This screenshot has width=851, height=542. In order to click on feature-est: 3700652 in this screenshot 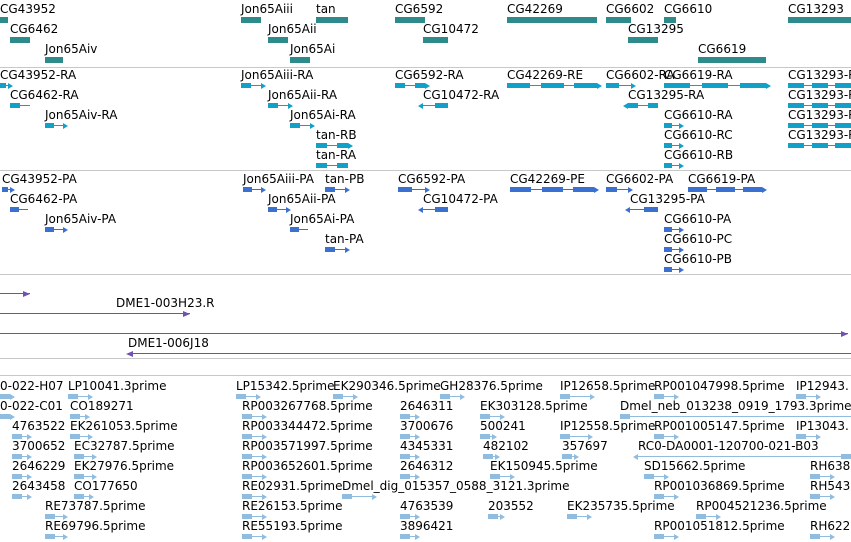, I will do `click(38, 449)`.